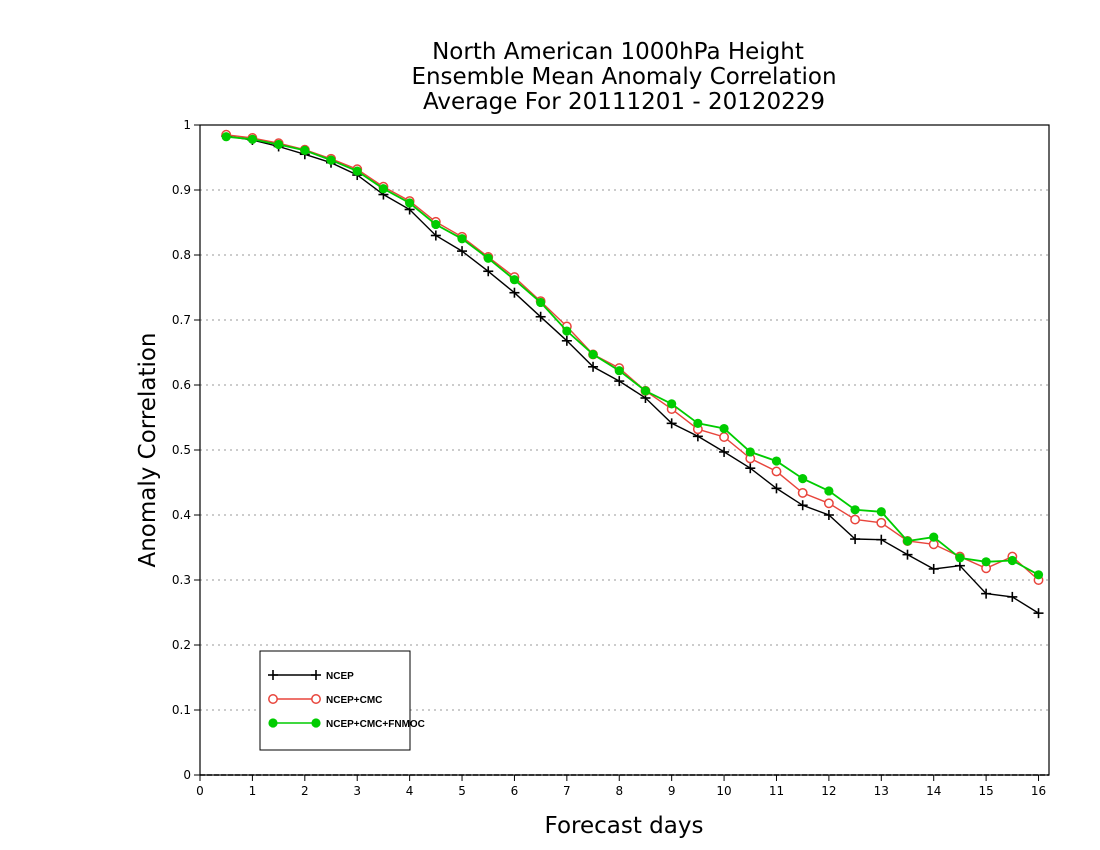 This screenshot has width=1100, height=850. I want to click on x-tick-label: 12, so click(828, 791).